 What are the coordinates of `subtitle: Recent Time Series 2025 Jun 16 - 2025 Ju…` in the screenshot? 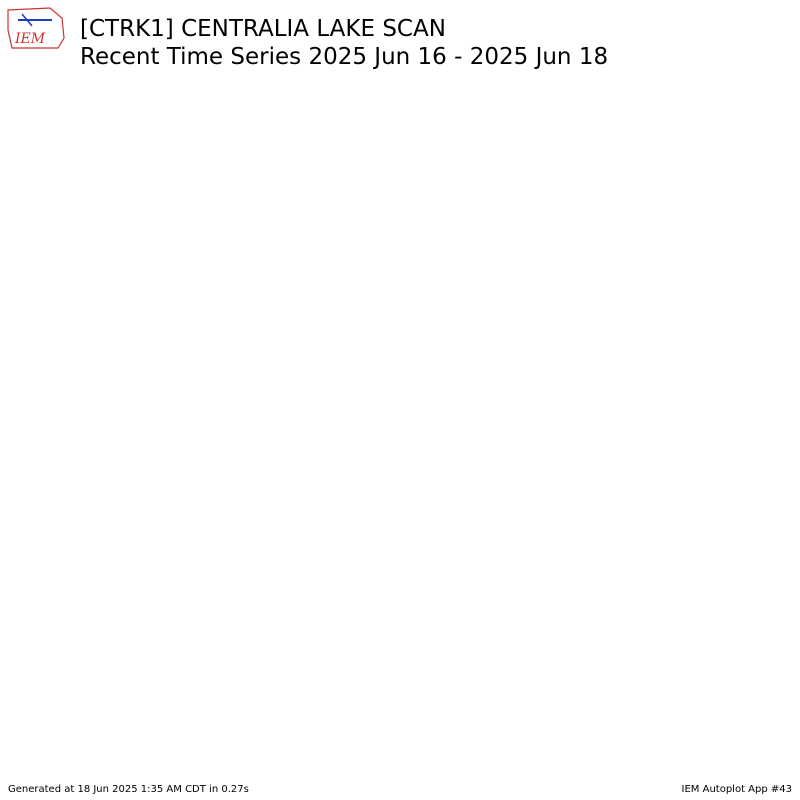 It's located at (344, 57).